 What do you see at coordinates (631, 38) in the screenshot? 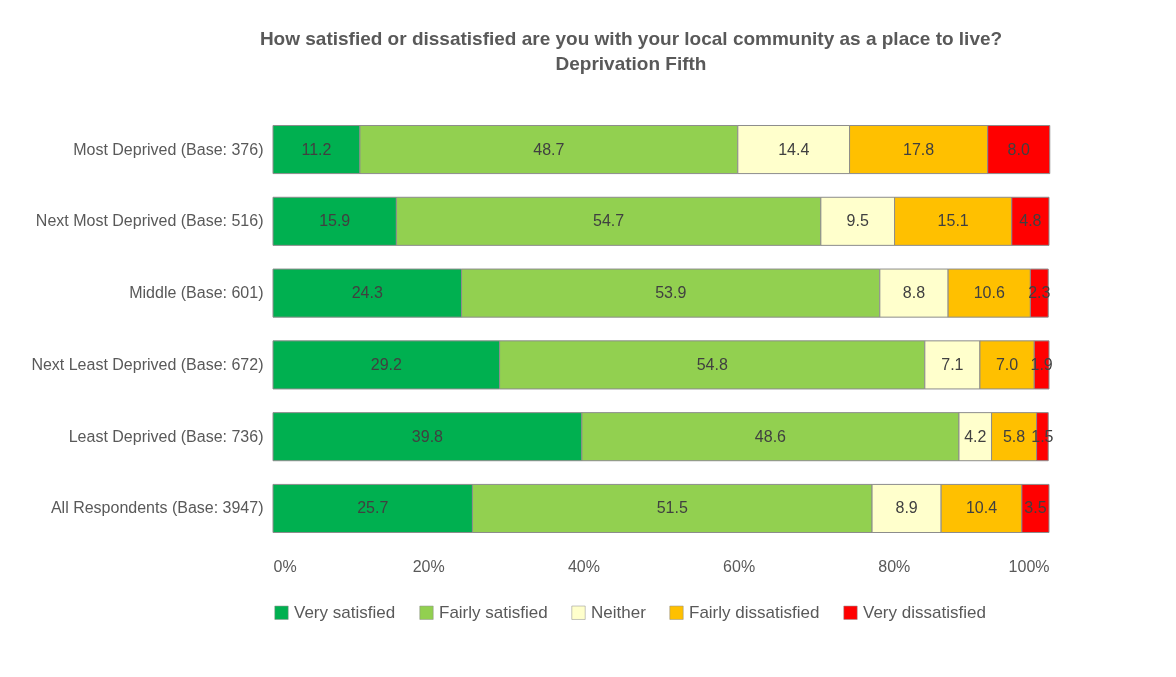
I see `chart-title: How satisfied or dissatisfied are you with your local community as a place to live?` at bounding box center [631, 38].